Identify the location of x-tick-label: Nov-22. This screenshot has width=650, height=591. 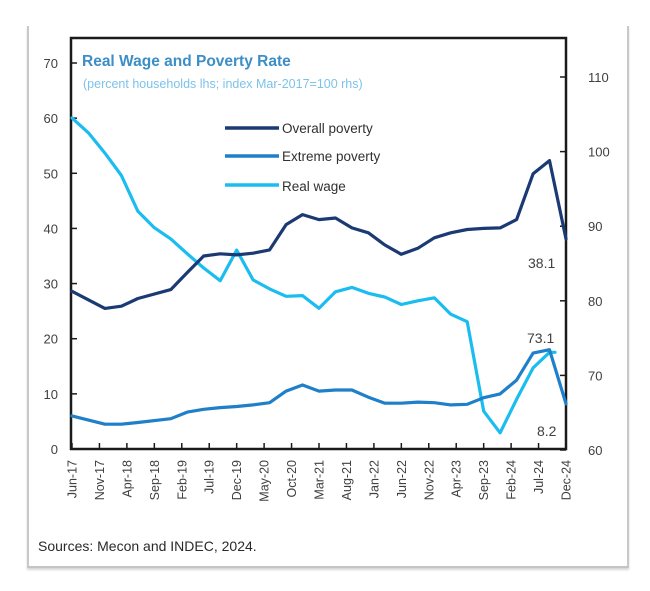
(429, 480).